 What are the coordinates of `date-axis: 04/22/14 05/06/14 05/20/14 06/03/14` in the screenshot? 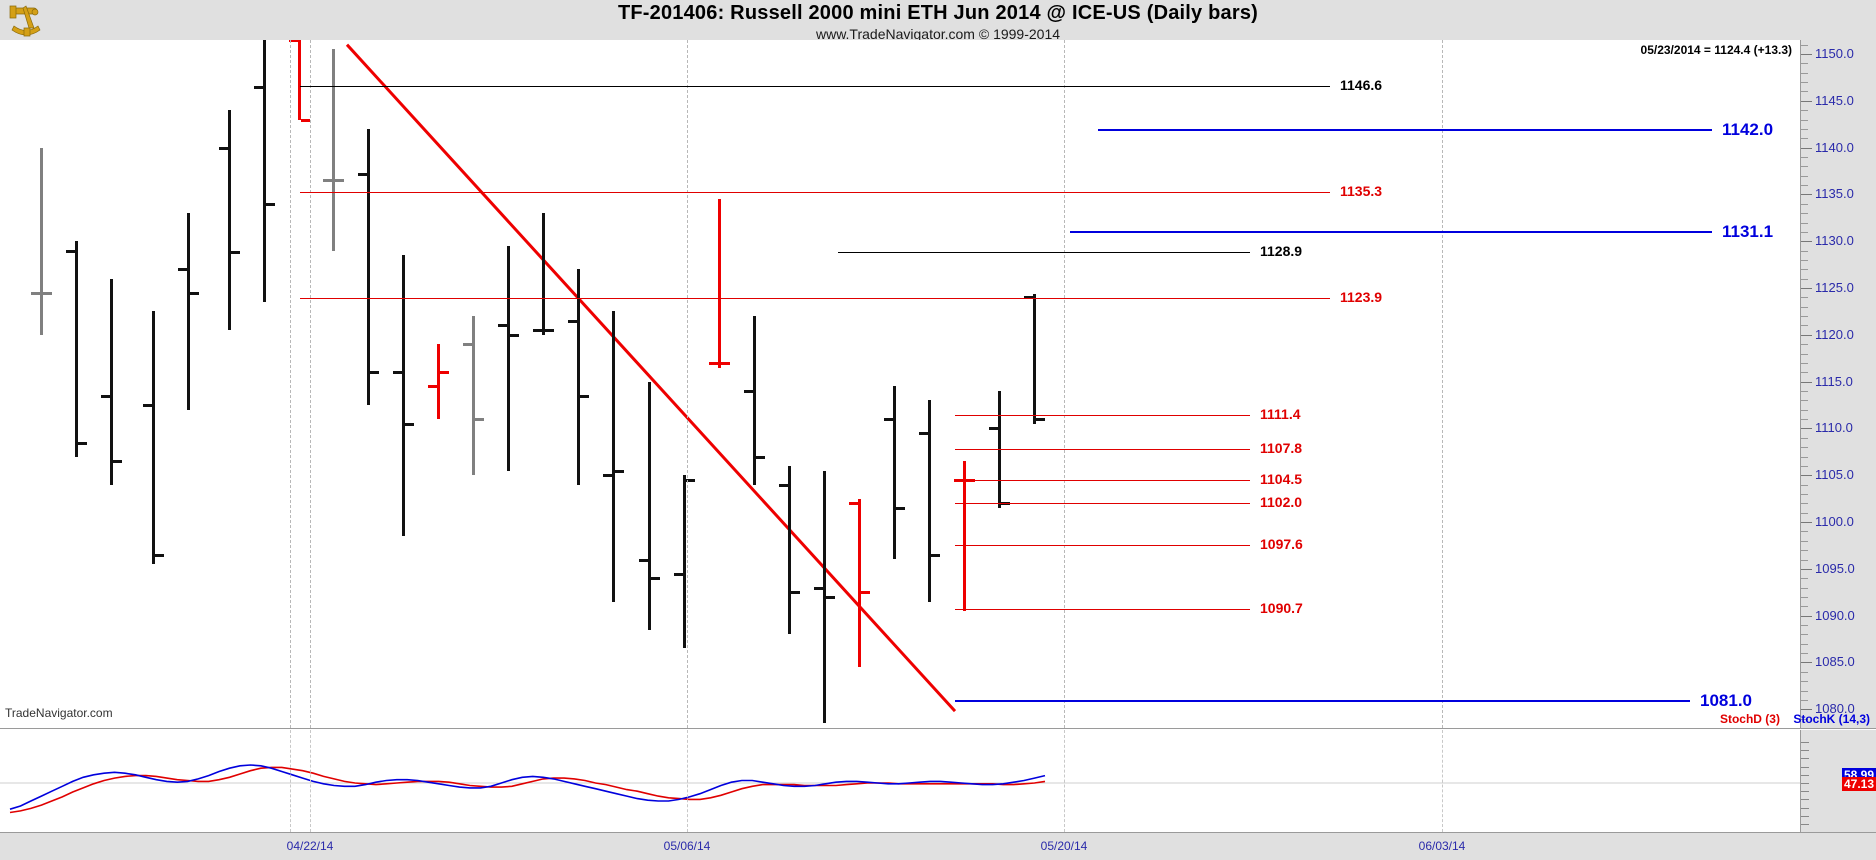 It's located at (938, 846).